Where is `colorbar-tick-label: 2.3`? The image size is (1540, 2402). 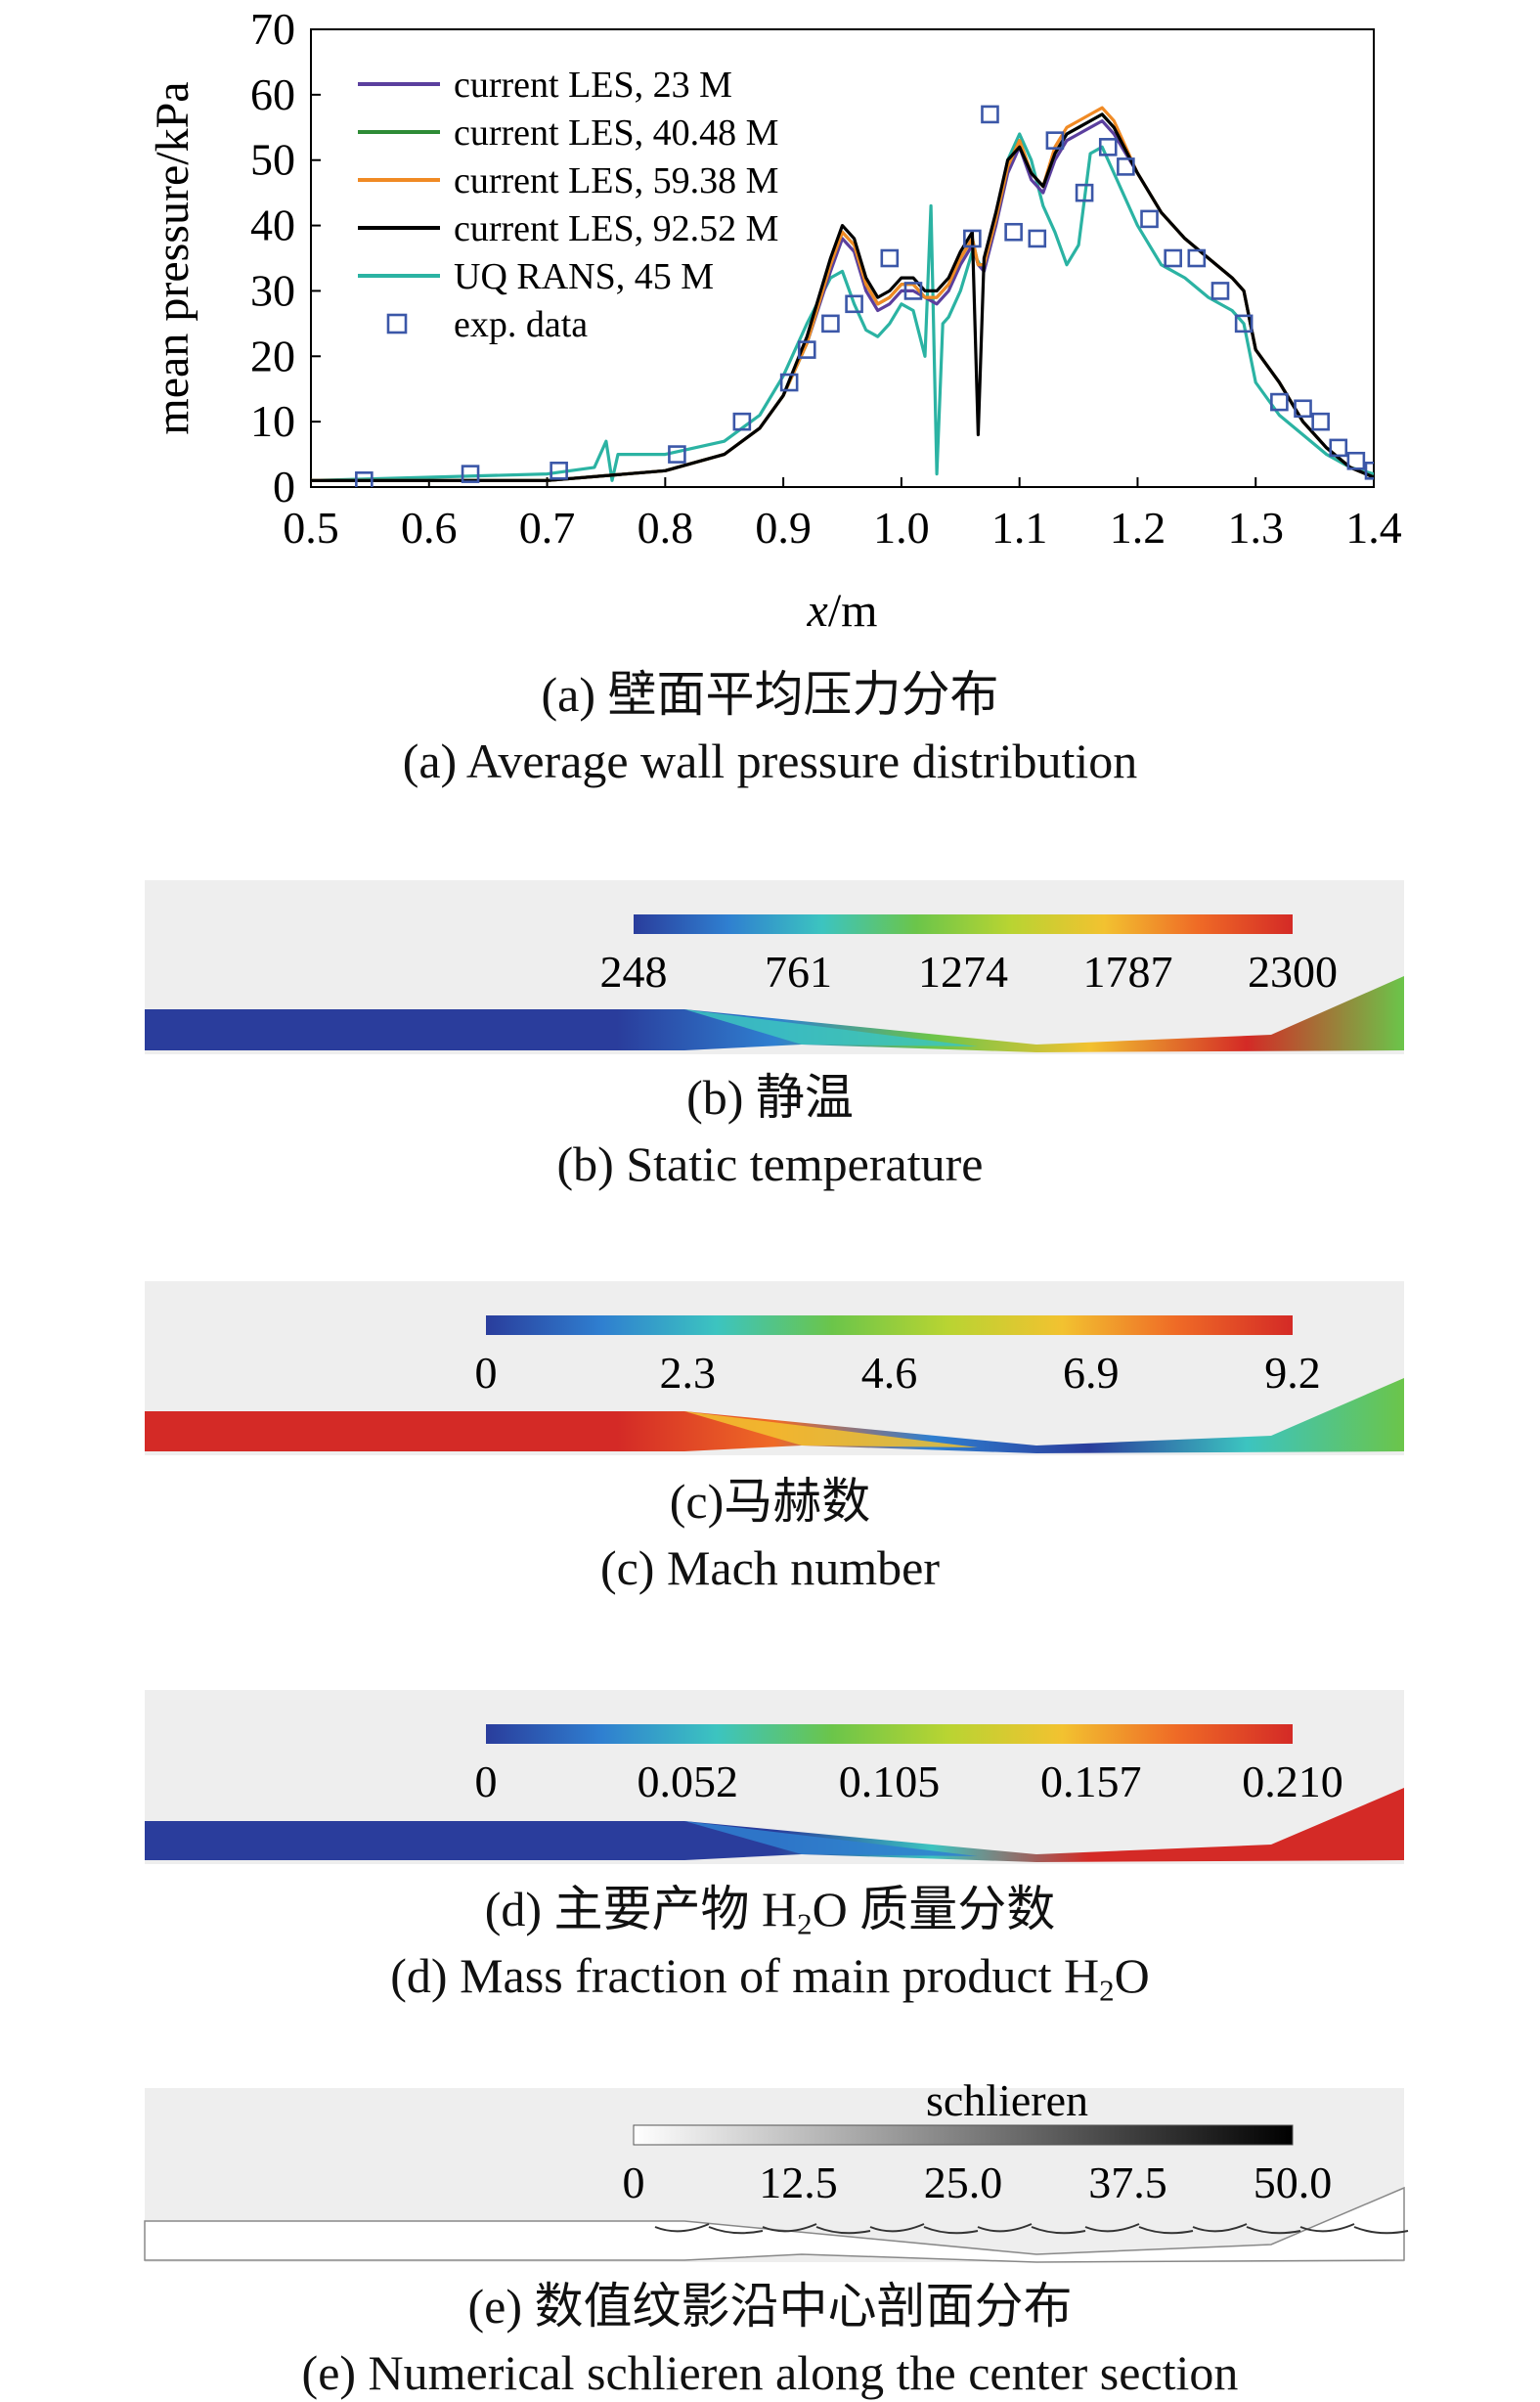
colorbar-tick-label: 2.3 is located at coordinates (688, 1373).